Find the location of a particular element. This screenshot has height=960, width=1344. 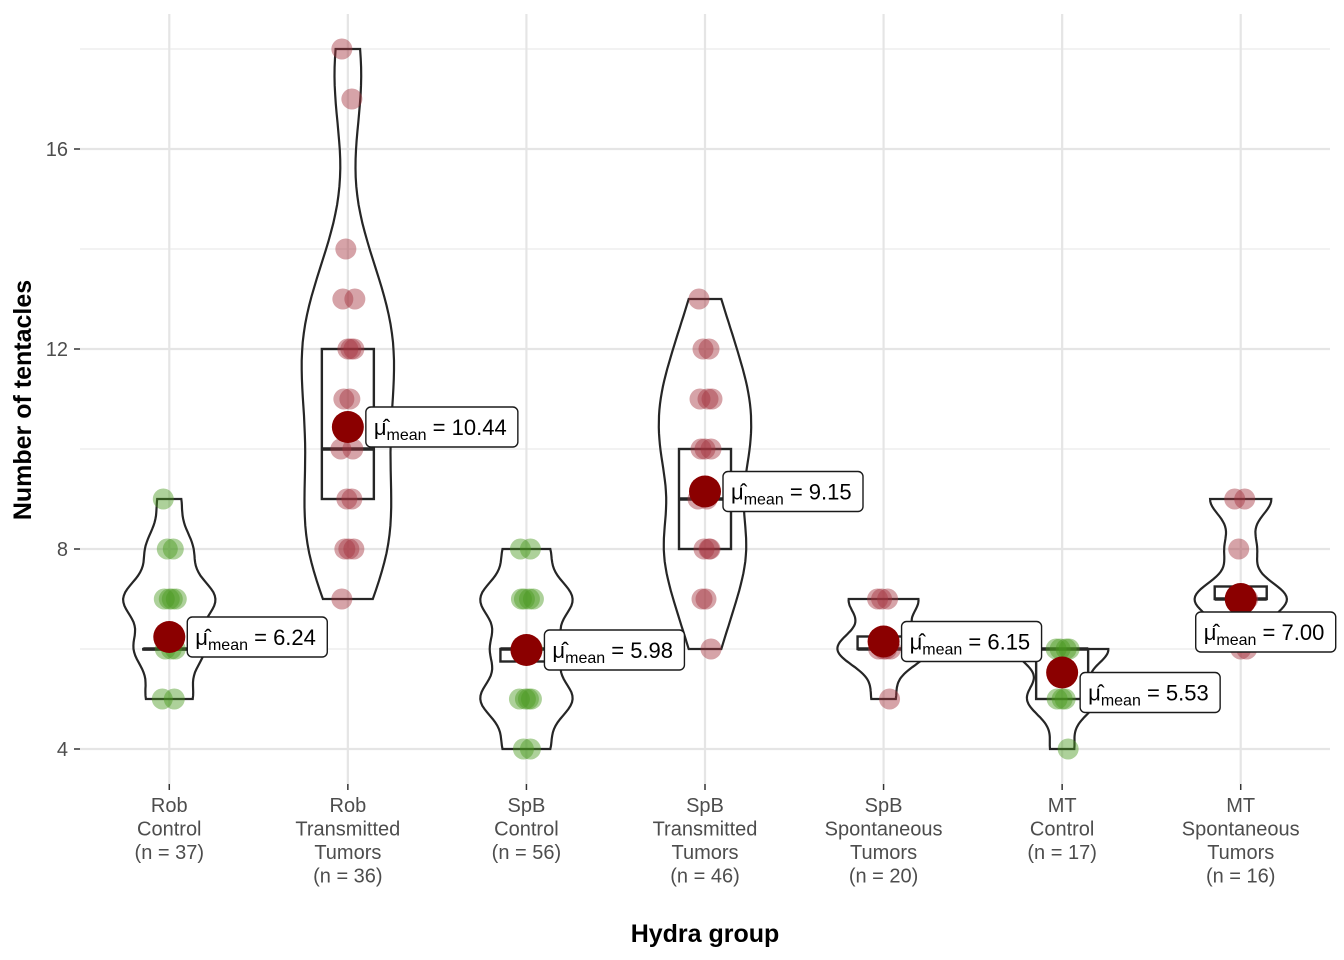

x-tick-label: MT Spontaneous Tumors (n = 16) is located at coordinates (1241, 841).